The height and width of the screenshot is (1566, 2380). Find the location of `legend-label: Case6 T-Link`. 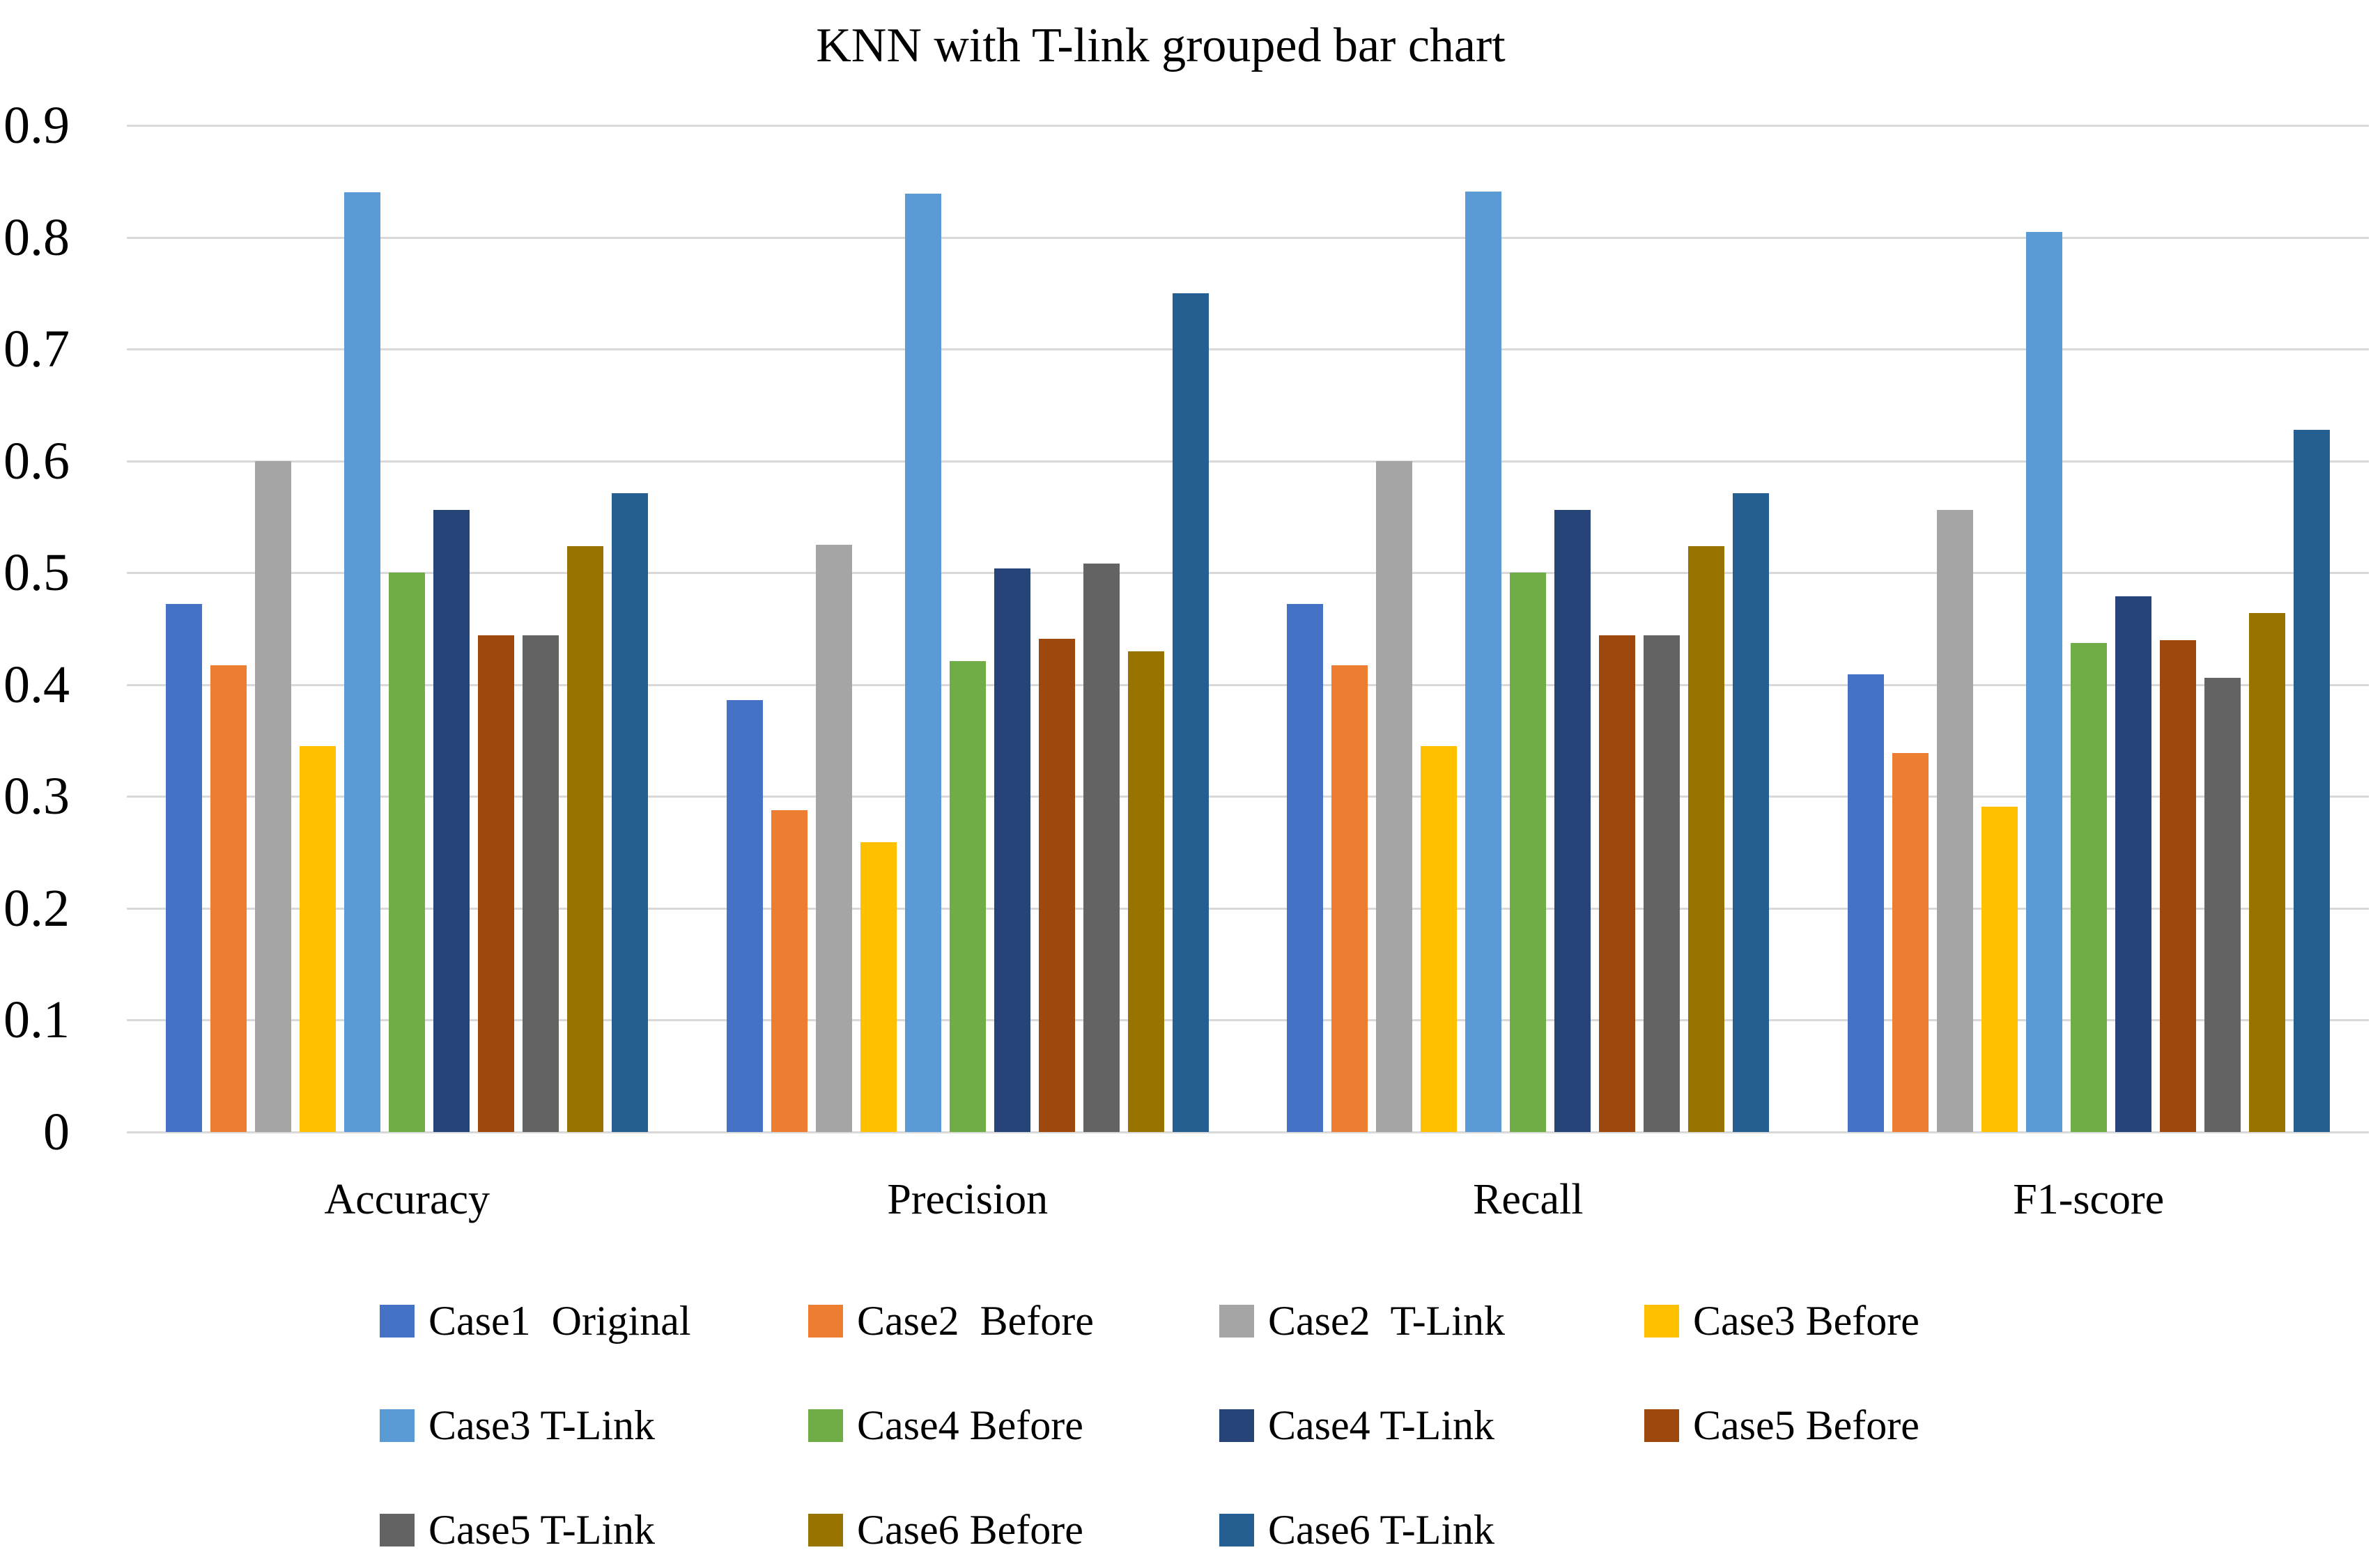

legend-label: Case6 T-Link is located at coordinates (1381, 1530).